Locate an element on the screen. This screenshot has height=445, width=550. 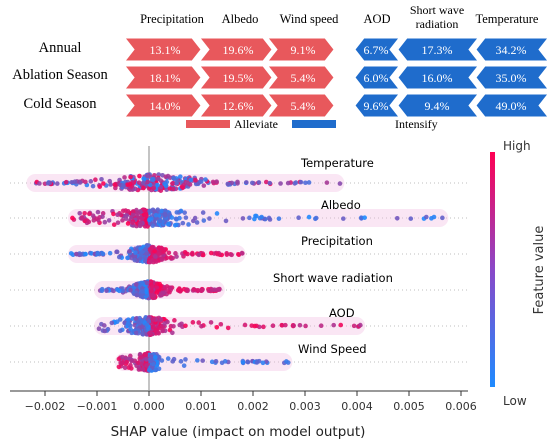
intensify-value-0-1: 17.3% is located at coordinates (437, 50).